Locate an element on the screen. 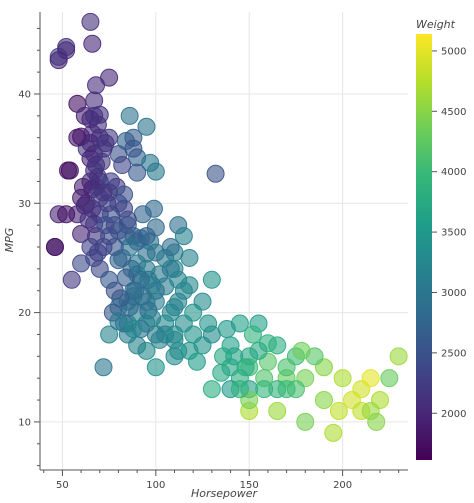 The image size is (474, 503). colorbar-ticks: 2000 2500 3000 3500 4000 4500 5000 is located at coordinates (449, 233).